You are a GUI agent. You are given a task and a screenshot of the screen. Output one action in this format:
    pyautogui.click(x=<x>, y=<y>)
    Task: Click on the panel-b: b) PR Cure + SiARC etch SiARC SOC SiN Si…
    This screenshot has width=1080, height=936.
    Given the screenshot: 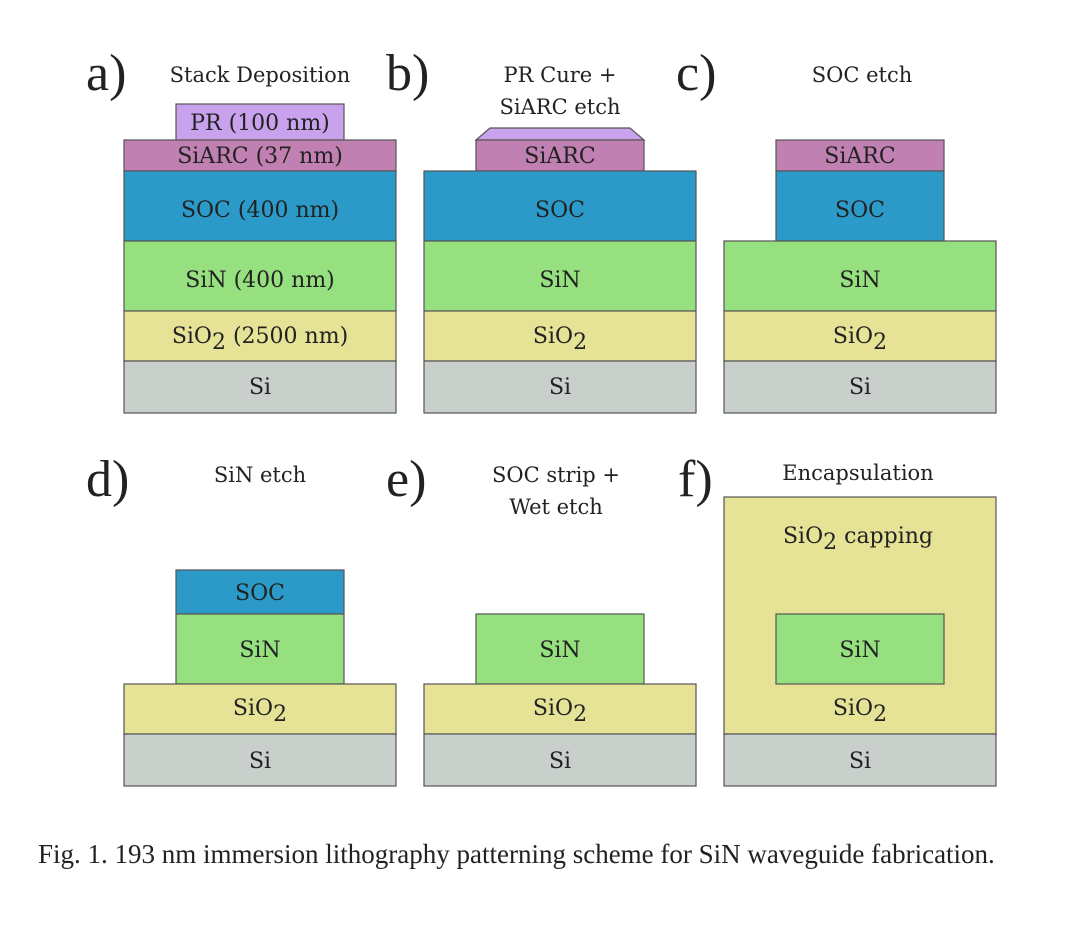 What is the action you would take?
    pyautogui.click(x=541, y=229)
    